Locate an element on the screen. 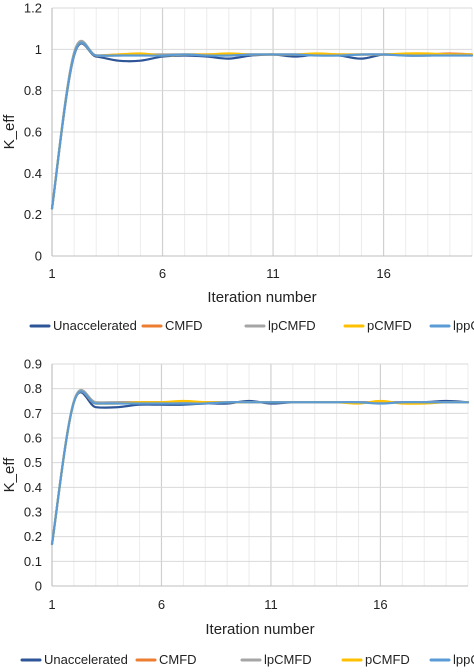 Image resolution: width=474 pixels, height=672 pixels. y-tick-label: 1.2 is located at coordinates (33, 8).